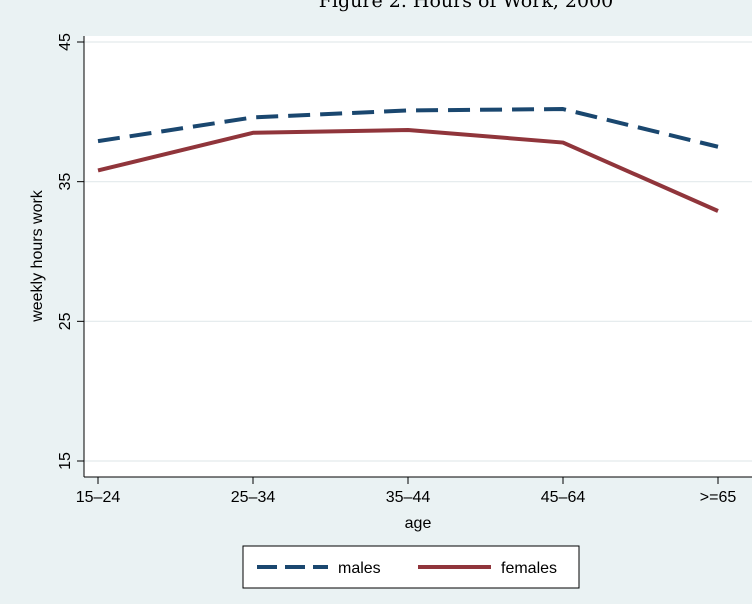  Describe the element at coordinates (65, 461) in the screenshot. I see `y-tick-label: 15` at that location.